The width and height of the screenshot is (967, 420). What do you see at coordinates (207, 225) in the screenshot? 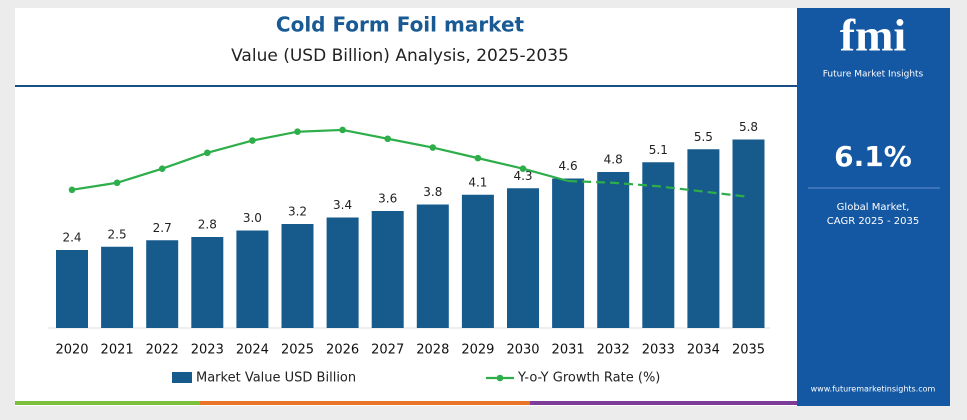
I see `bar-value-label: 2.8` at bounding box center [207, 225].